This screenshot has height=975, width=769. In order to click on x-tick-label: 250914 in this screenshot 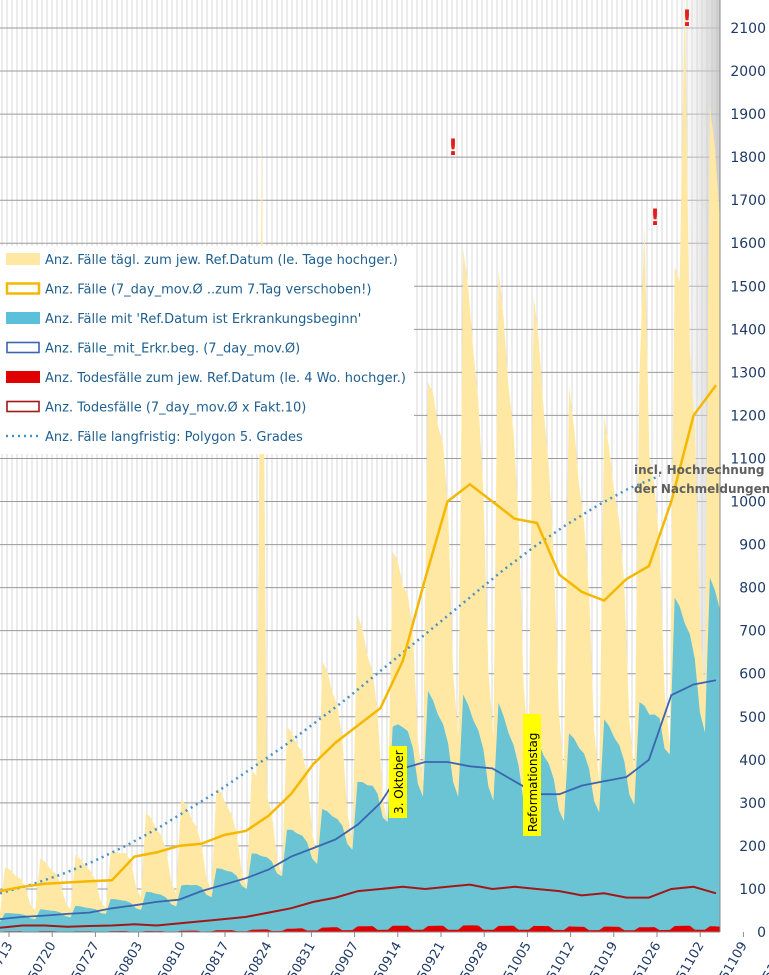, I will do `click(386, 957)`.